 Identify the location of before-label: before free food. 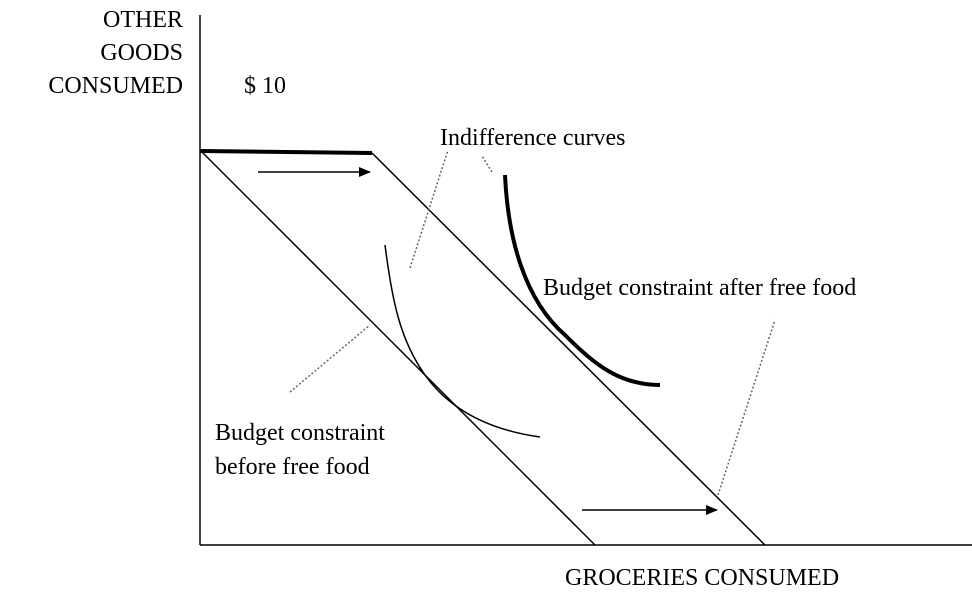
(292, 467).